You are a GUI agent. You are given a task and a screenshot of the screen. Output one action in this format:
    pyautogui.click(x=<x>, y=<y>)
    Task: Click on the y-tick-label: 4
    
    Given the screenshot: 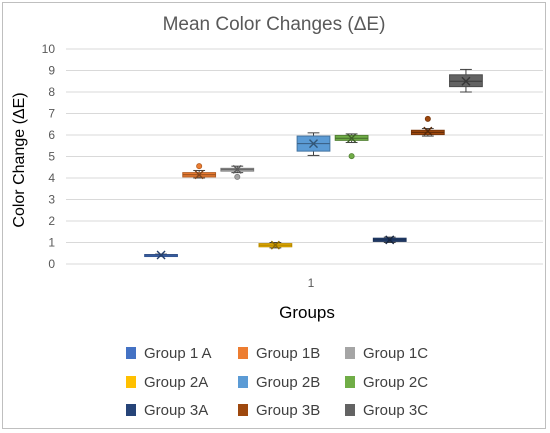 What is the action you would take?
    pyautogui.click(x=51, y=178)
    